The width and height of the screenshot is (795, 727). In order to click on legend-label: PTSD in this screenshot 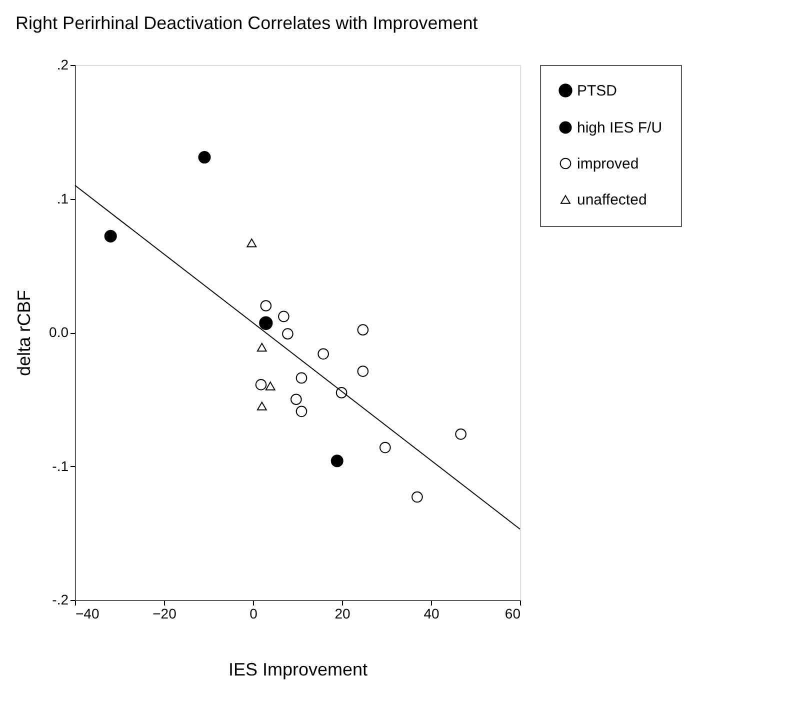, I will do `click(597, 91)`.